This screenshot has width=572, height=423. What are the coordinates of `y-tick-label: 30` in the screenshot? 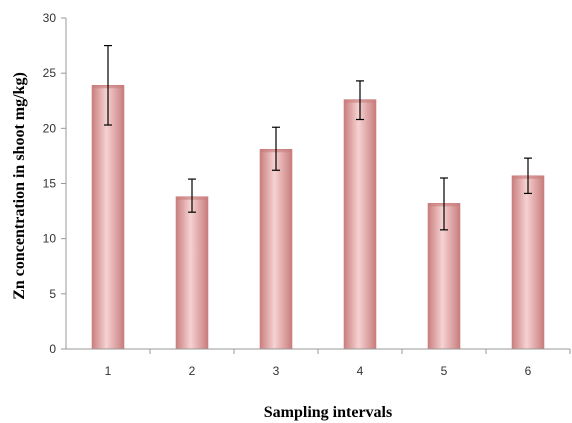 It's located at (50, 18).